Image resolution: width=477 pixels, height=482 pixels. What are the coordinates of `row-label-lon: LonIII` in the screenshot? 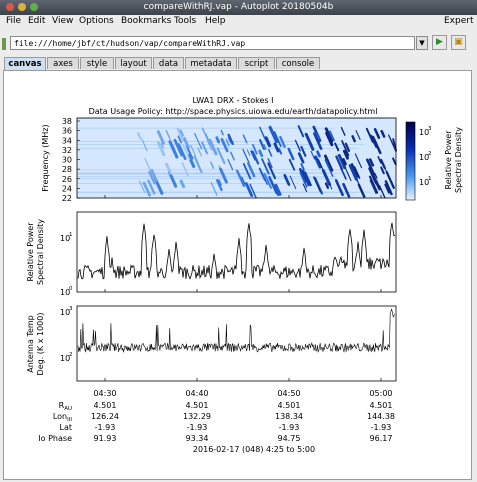 It's located at (63, 417).